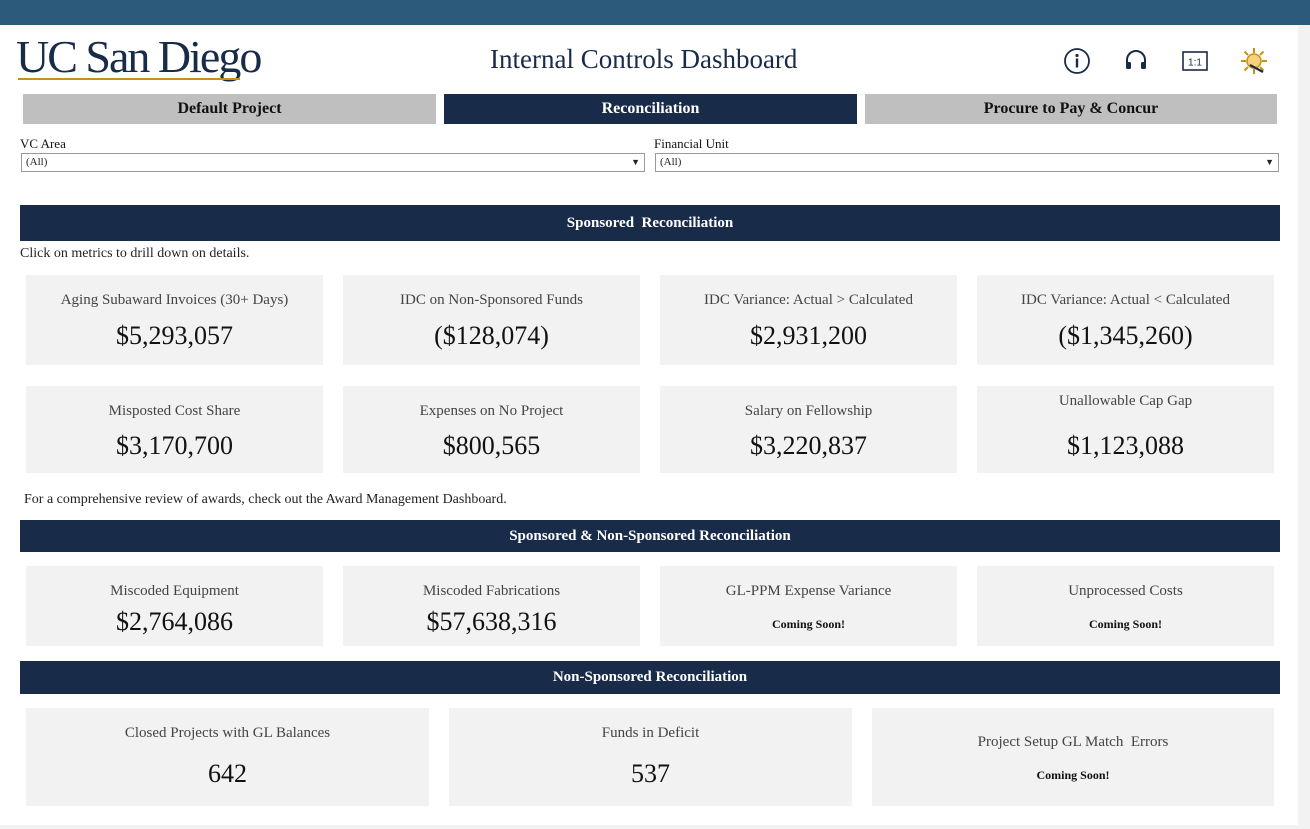  I want to click on metric-value: 537, so click(650, 773).